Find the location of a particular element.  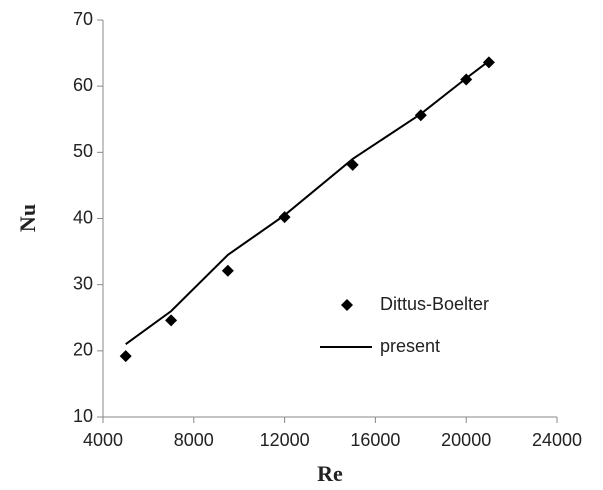

legend-label: Dittus-Boelter is located at coordinates (434, 304).